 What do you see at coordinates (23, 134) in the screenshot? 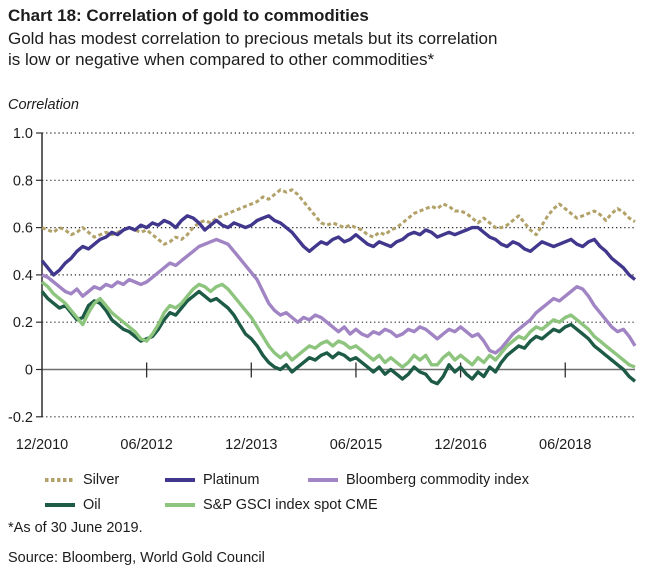
I see `y-tick-label: 1.0` at bounding box center [23, 134].